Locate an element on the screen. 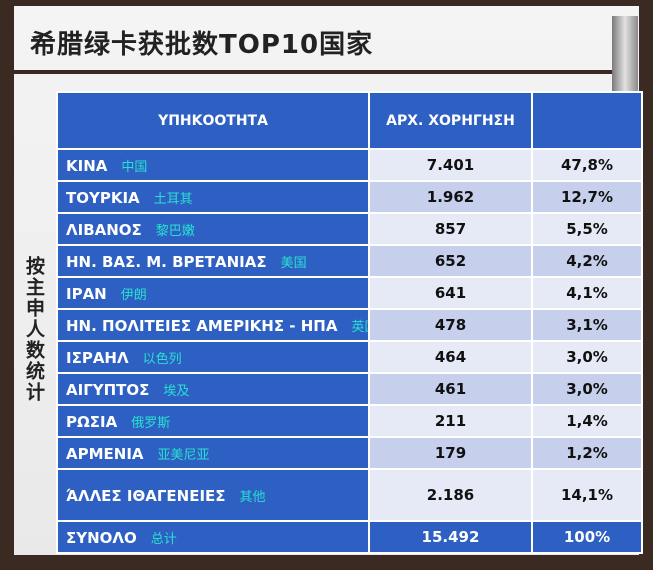 The width and height of the screenshot is (653, 570). column-header-nationality: ΥΠΗΚΟΟΤΗΤΑ is located at coordinates (213, 120).